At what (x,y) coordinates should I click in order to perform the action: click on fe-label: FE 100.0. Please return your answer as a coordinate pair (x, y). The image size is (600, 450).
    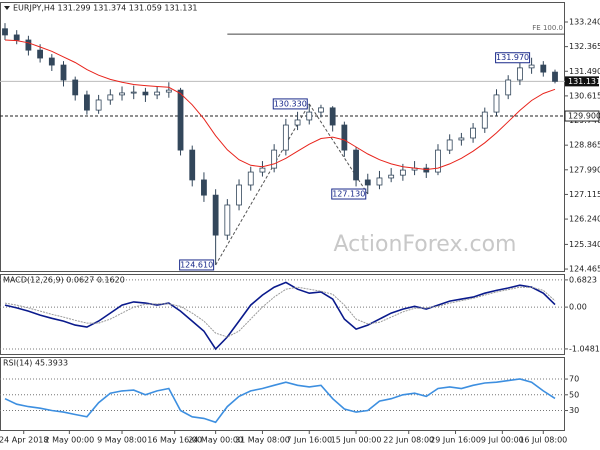
    Looking at the image, I should click on (547, 28).